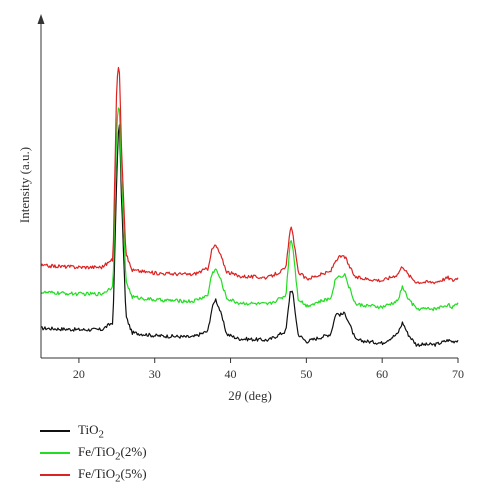 The width and height of the screenshot is (481, 500). I want to click on x-tick-label: 40, so click(231, 374).